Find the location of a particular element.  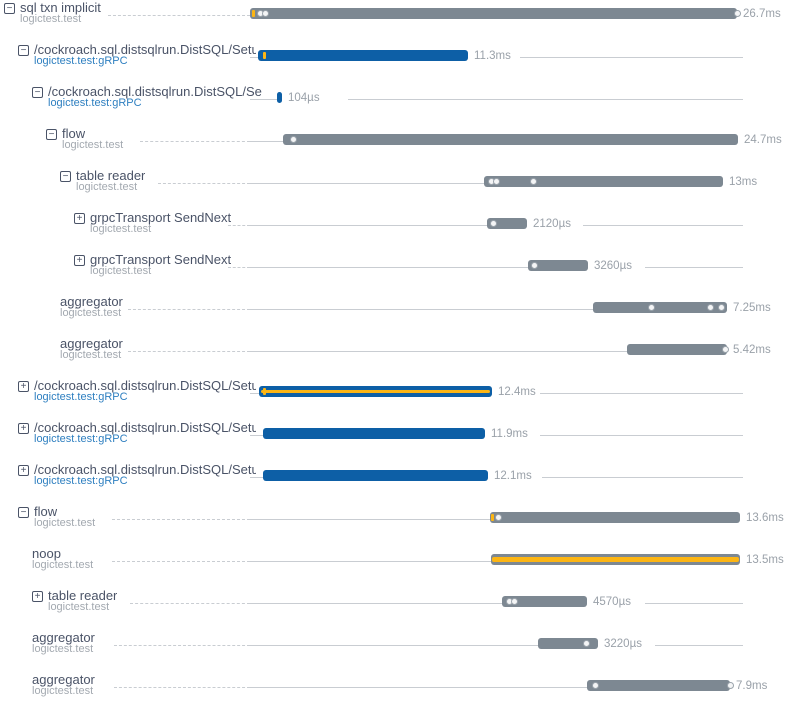

span-row: − flow logictest.test 13.6ms is located at coordinates (393, 525).